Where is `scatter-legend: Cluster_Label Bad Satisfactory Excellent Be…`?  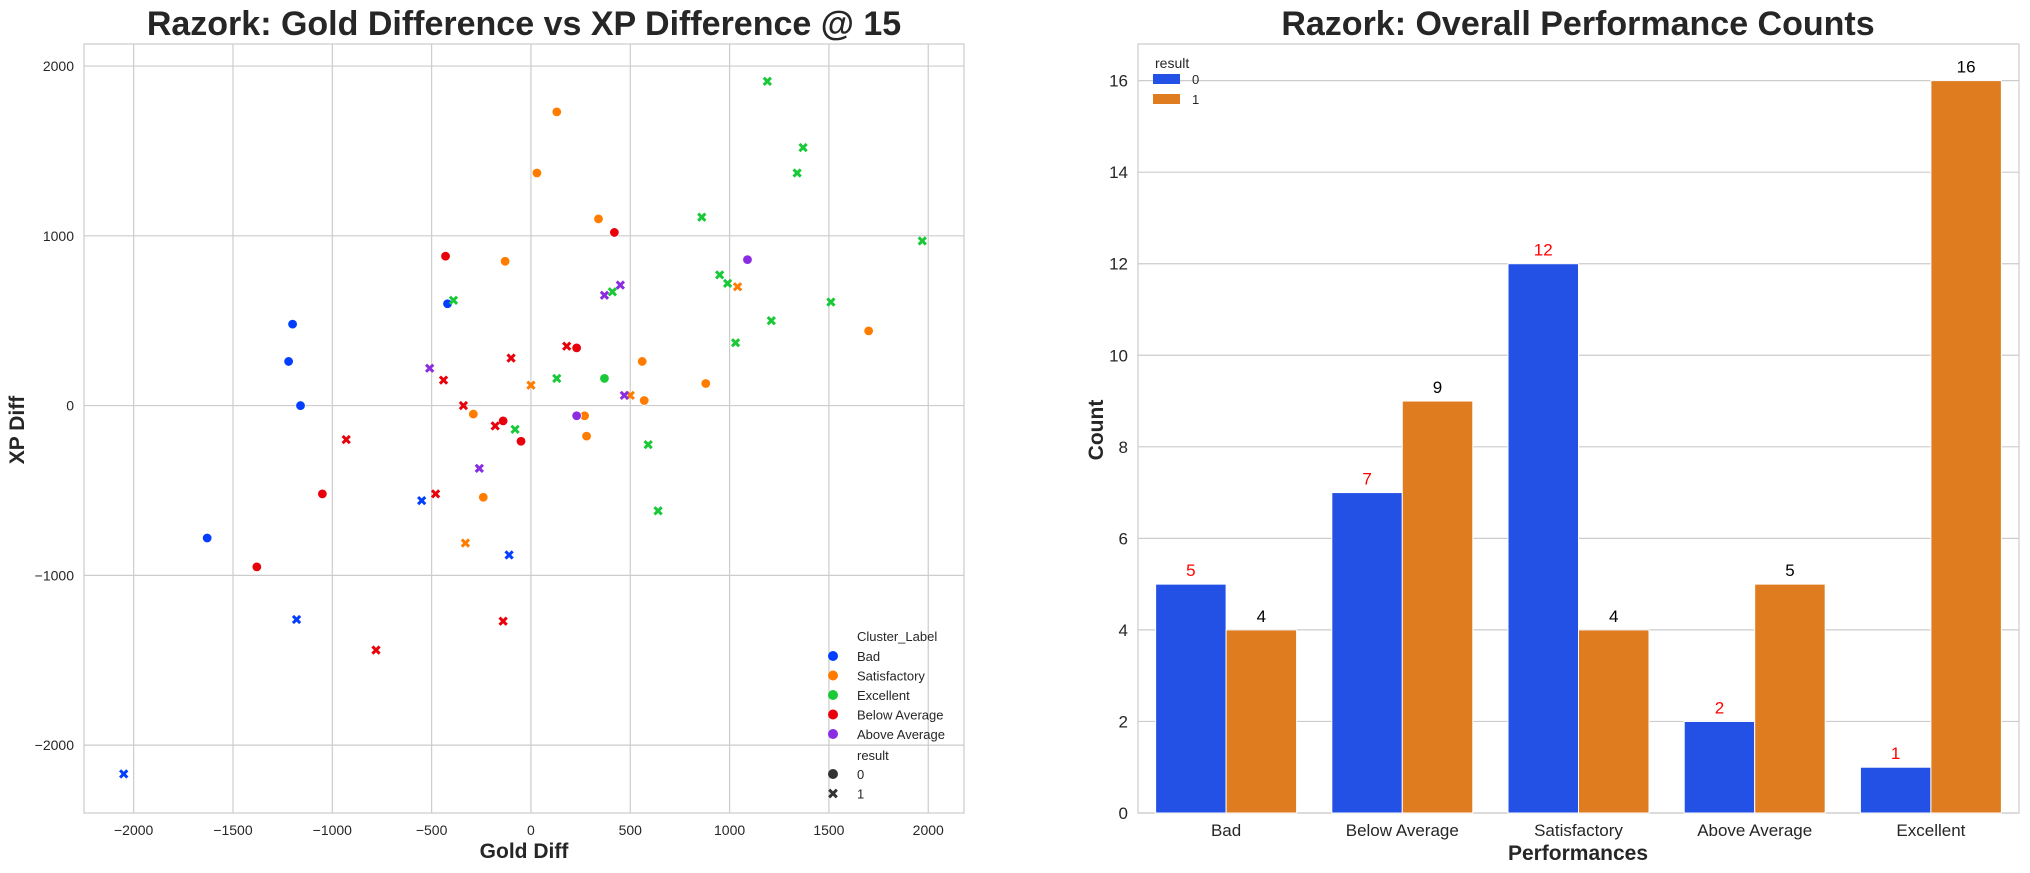
scatter-legend: Cluster_Label Bad Satisfactory Excellent Be… is located at coordinates (886, 715).